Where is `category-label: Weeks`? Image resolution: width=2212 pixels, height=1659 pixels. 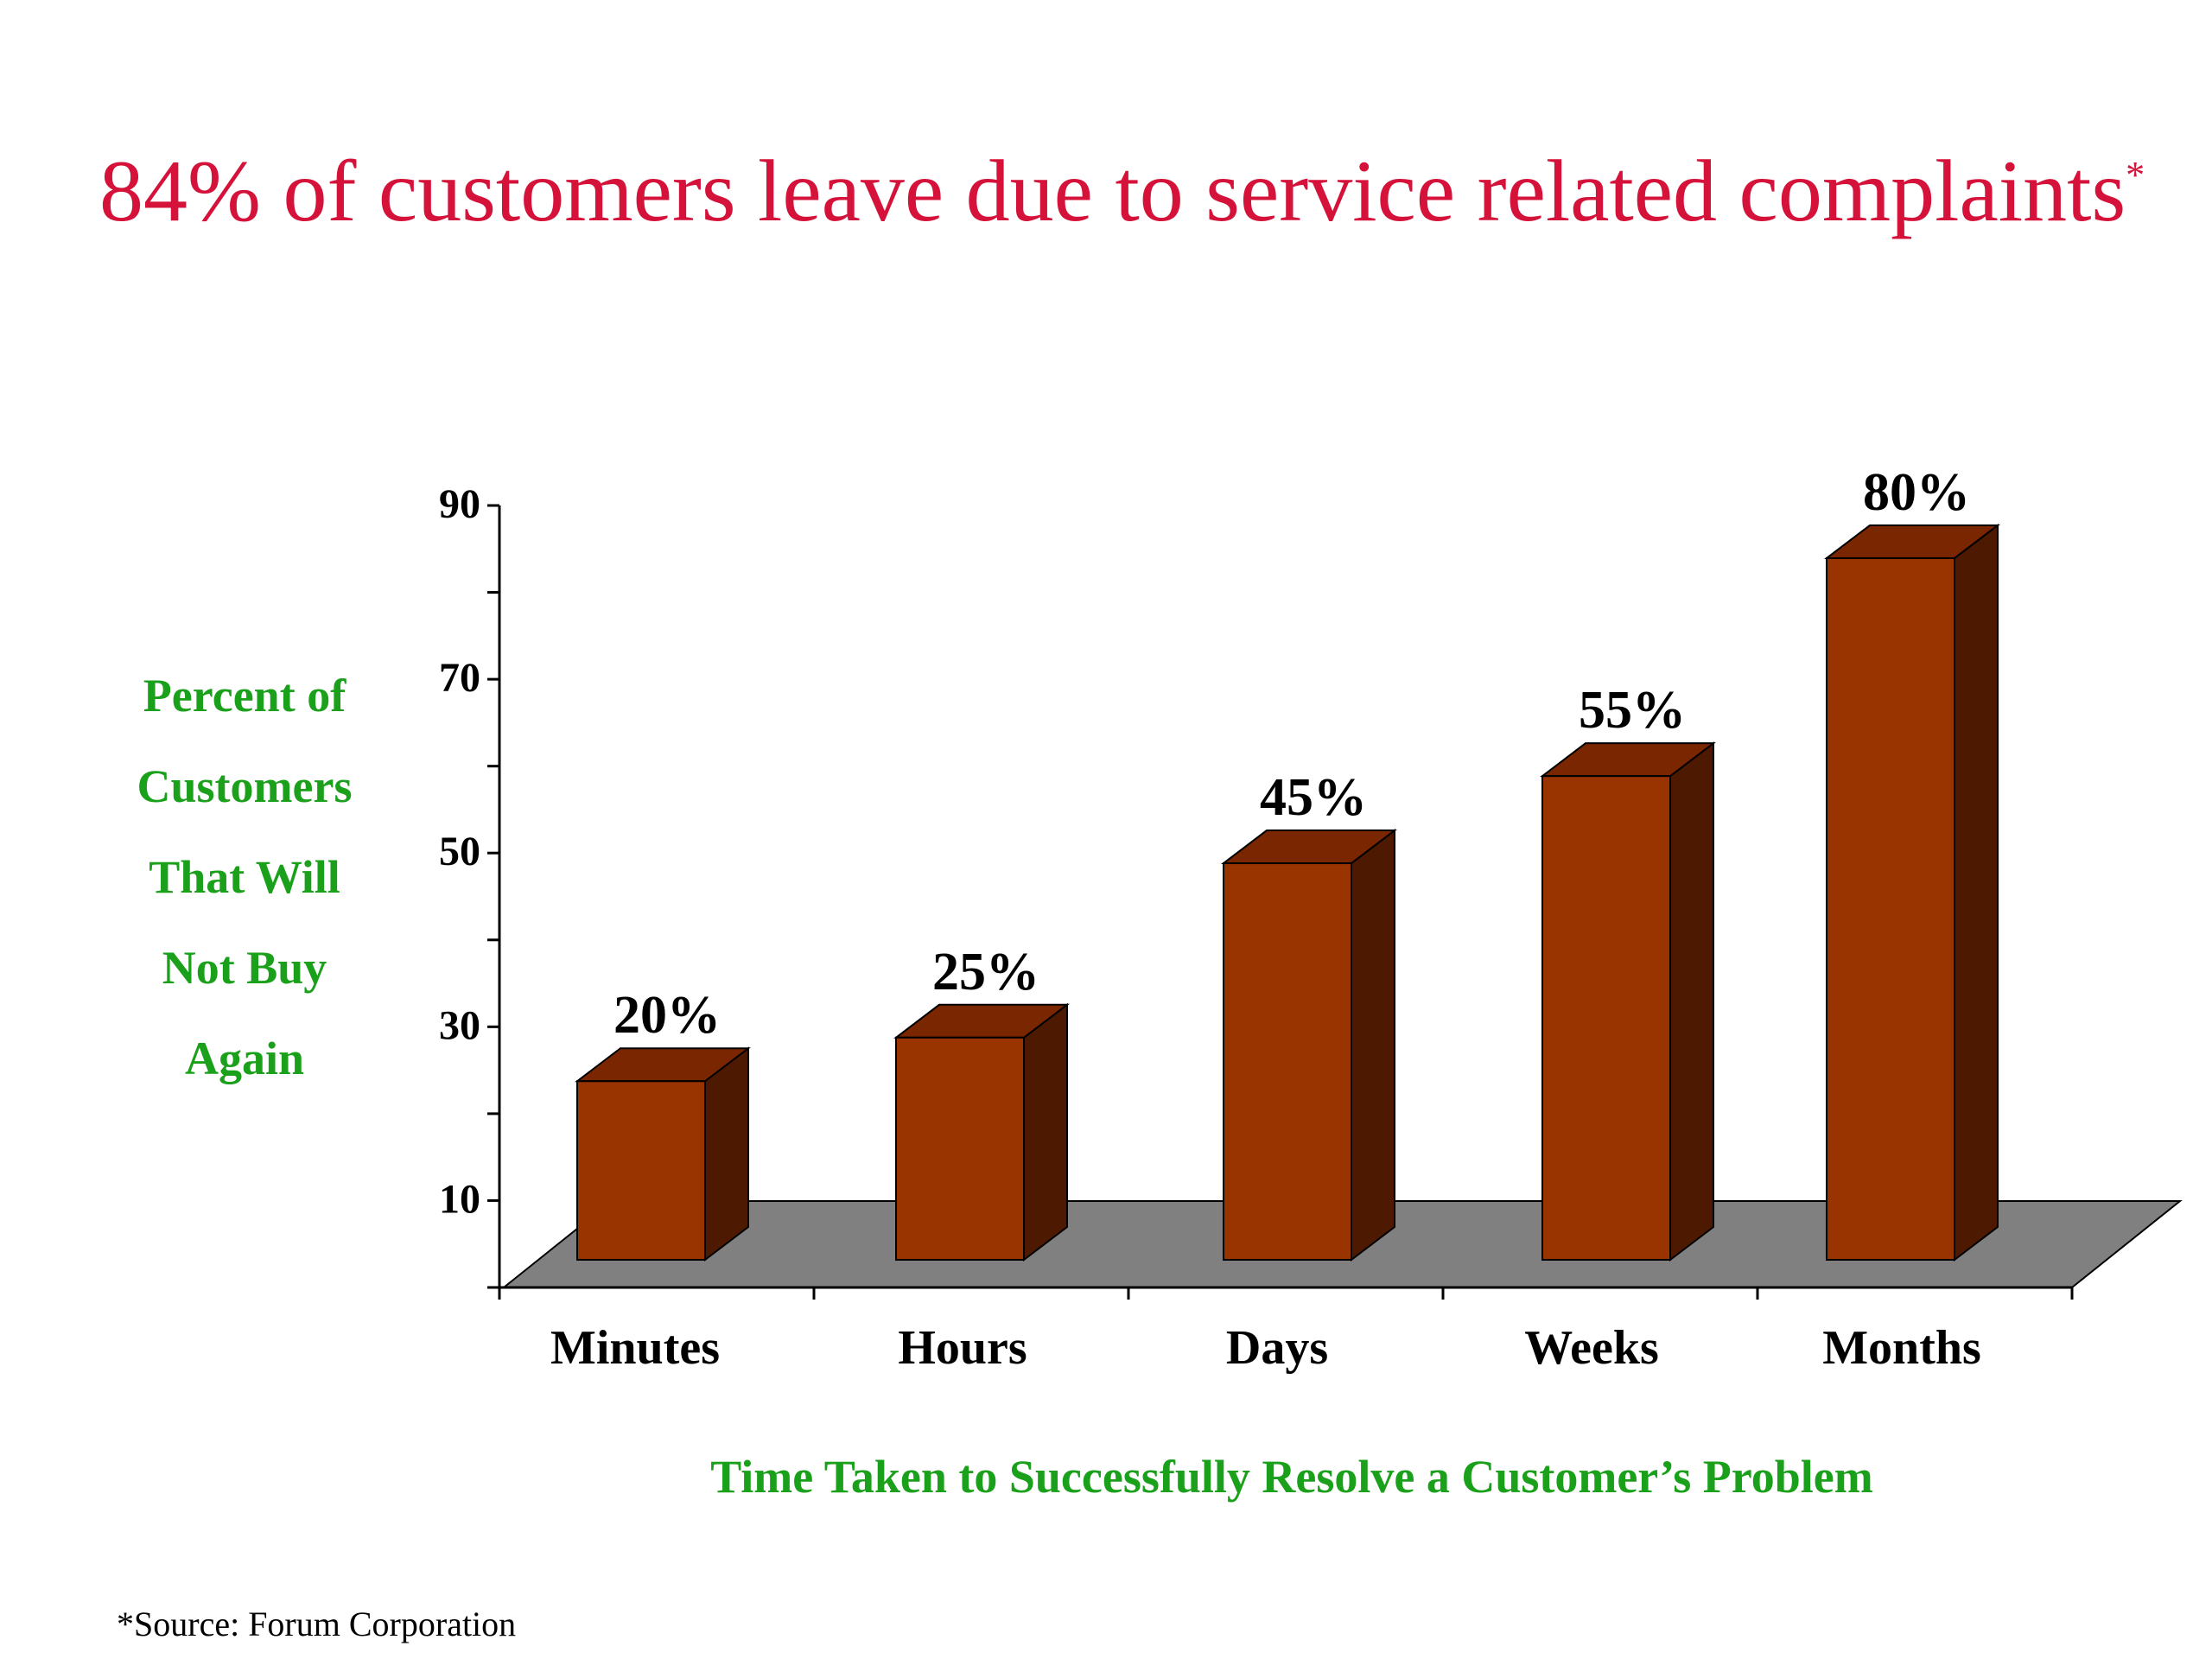
category-label: Weeks is located at coordinates (1591, 1348).